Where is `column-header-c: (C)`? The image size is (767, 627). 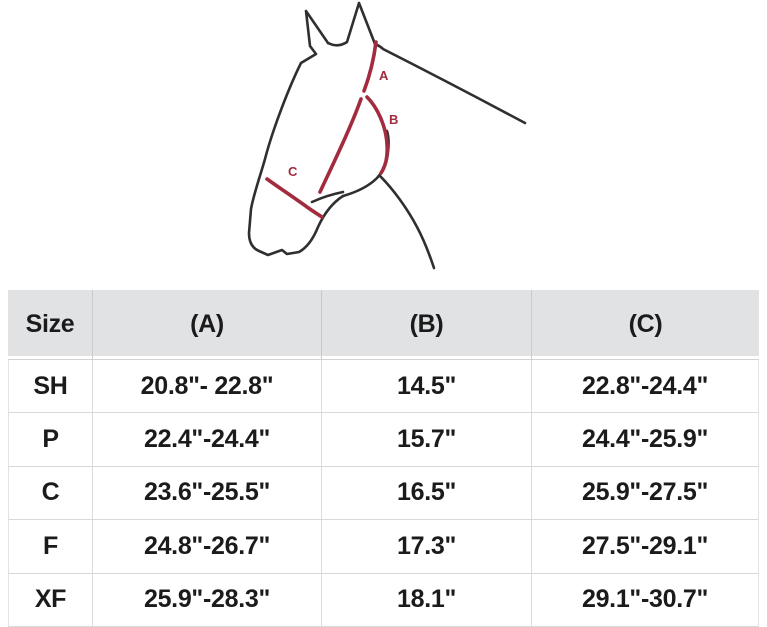
column-header-c: (C) is located at coordinates (645, 325).